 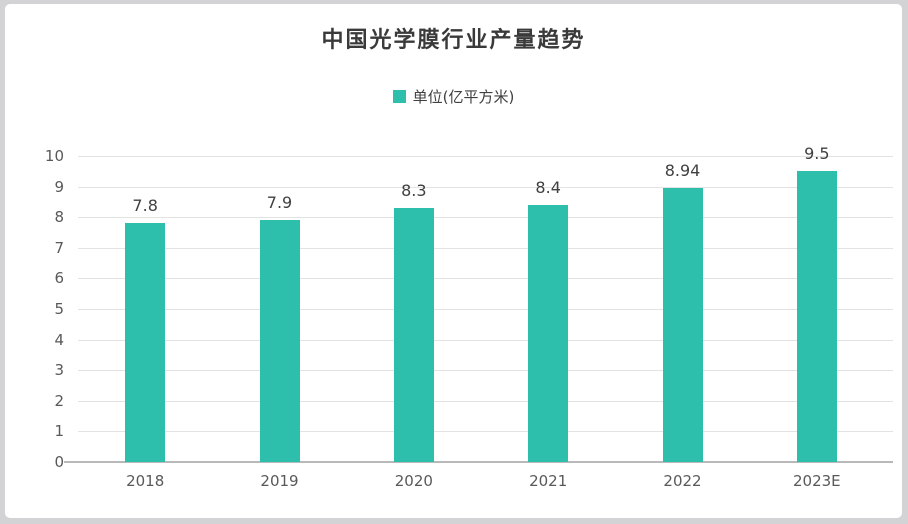 What do you see at coordinates (817, 154) in the screenshot?
I see `bar-value-label: 9.5` at bounding box center [817, 154].